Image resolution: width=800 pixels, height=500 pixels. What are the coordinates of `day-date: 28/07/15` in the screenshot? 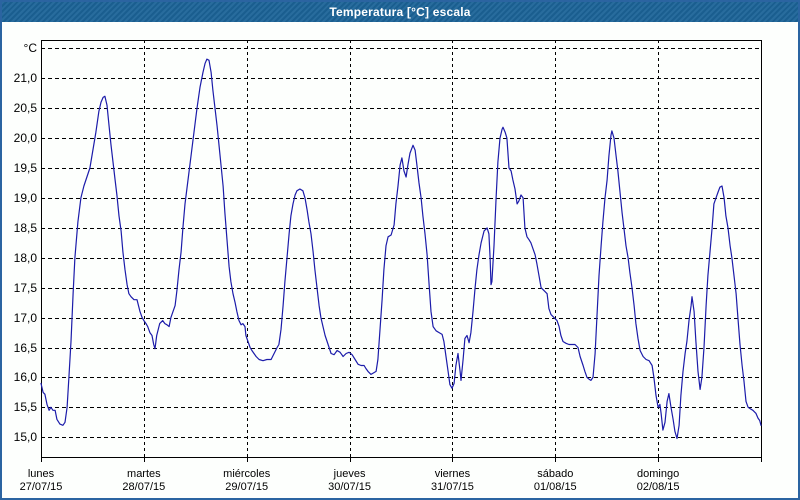 It's located at (144, 487).